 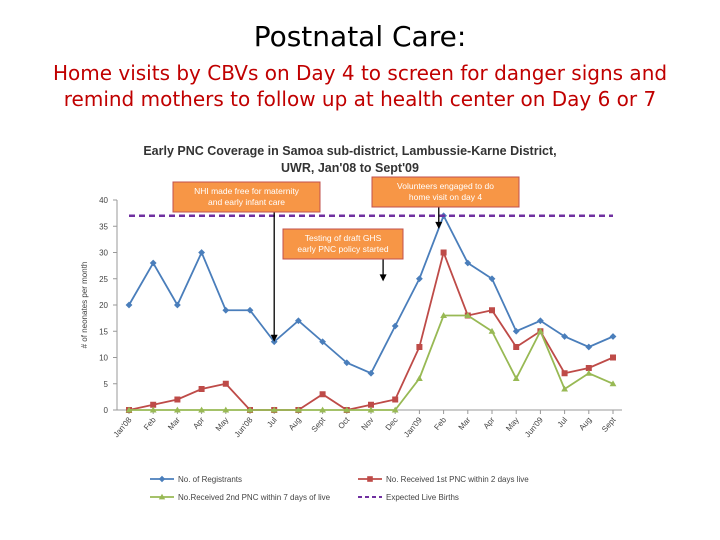 I want to click on y-tick-label: 0, so click(x=106, y=410).